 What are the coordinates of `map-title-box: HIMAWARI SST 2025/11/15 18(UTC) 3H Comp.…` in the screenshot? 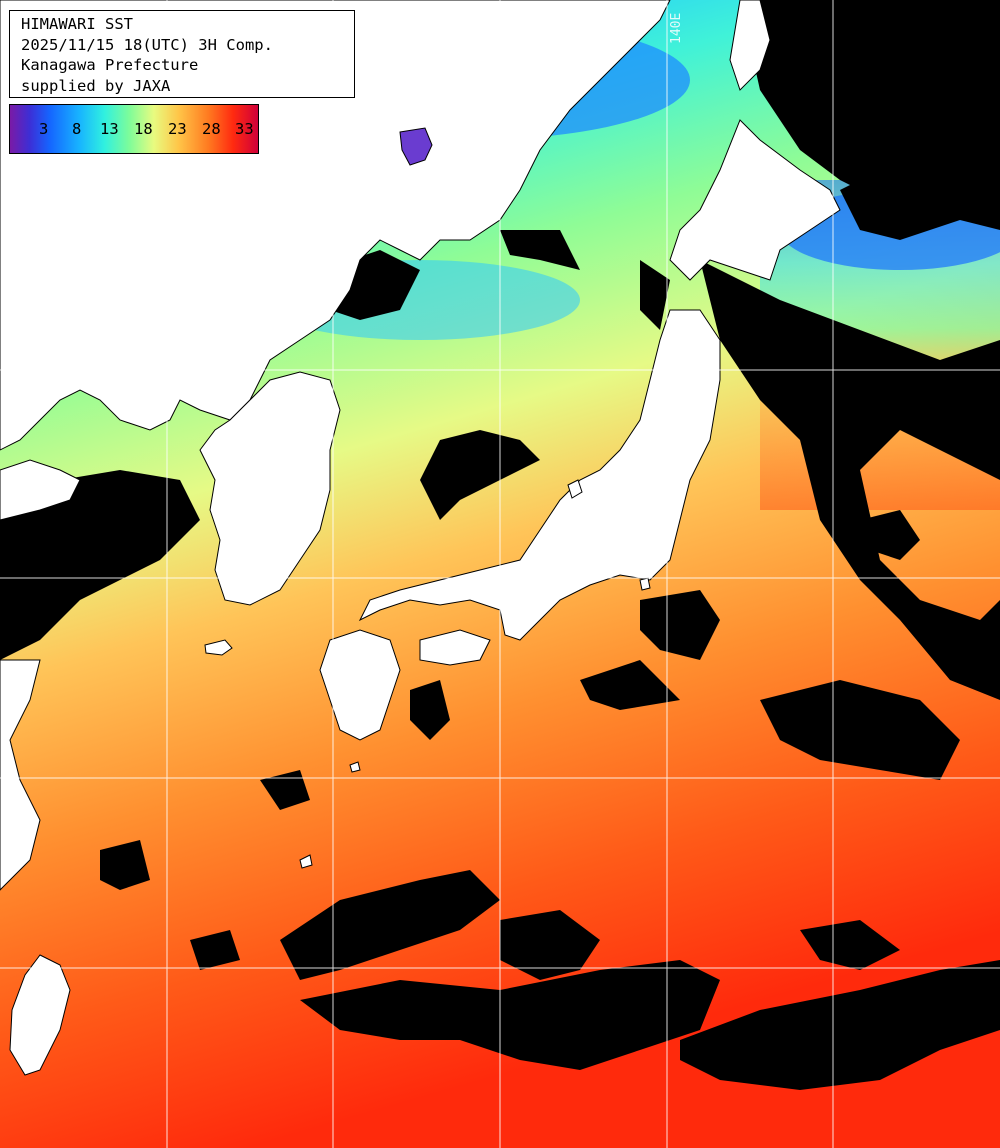 It's located at (182, 54).